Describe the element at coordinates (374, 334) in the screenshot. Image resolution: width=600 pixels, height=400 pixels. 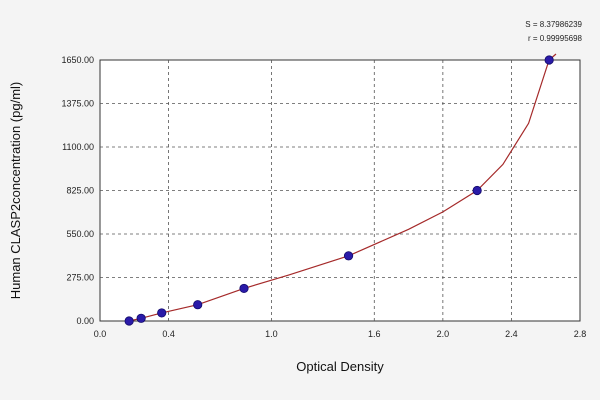
I see `x-tick-label: 1.6` at that location.